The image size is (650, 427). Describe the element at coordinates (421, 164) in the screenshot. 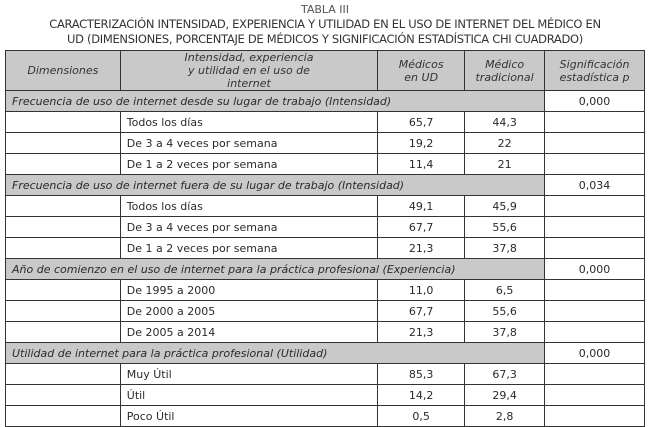

I see `medicos-ud-value: 11,4` at that location.